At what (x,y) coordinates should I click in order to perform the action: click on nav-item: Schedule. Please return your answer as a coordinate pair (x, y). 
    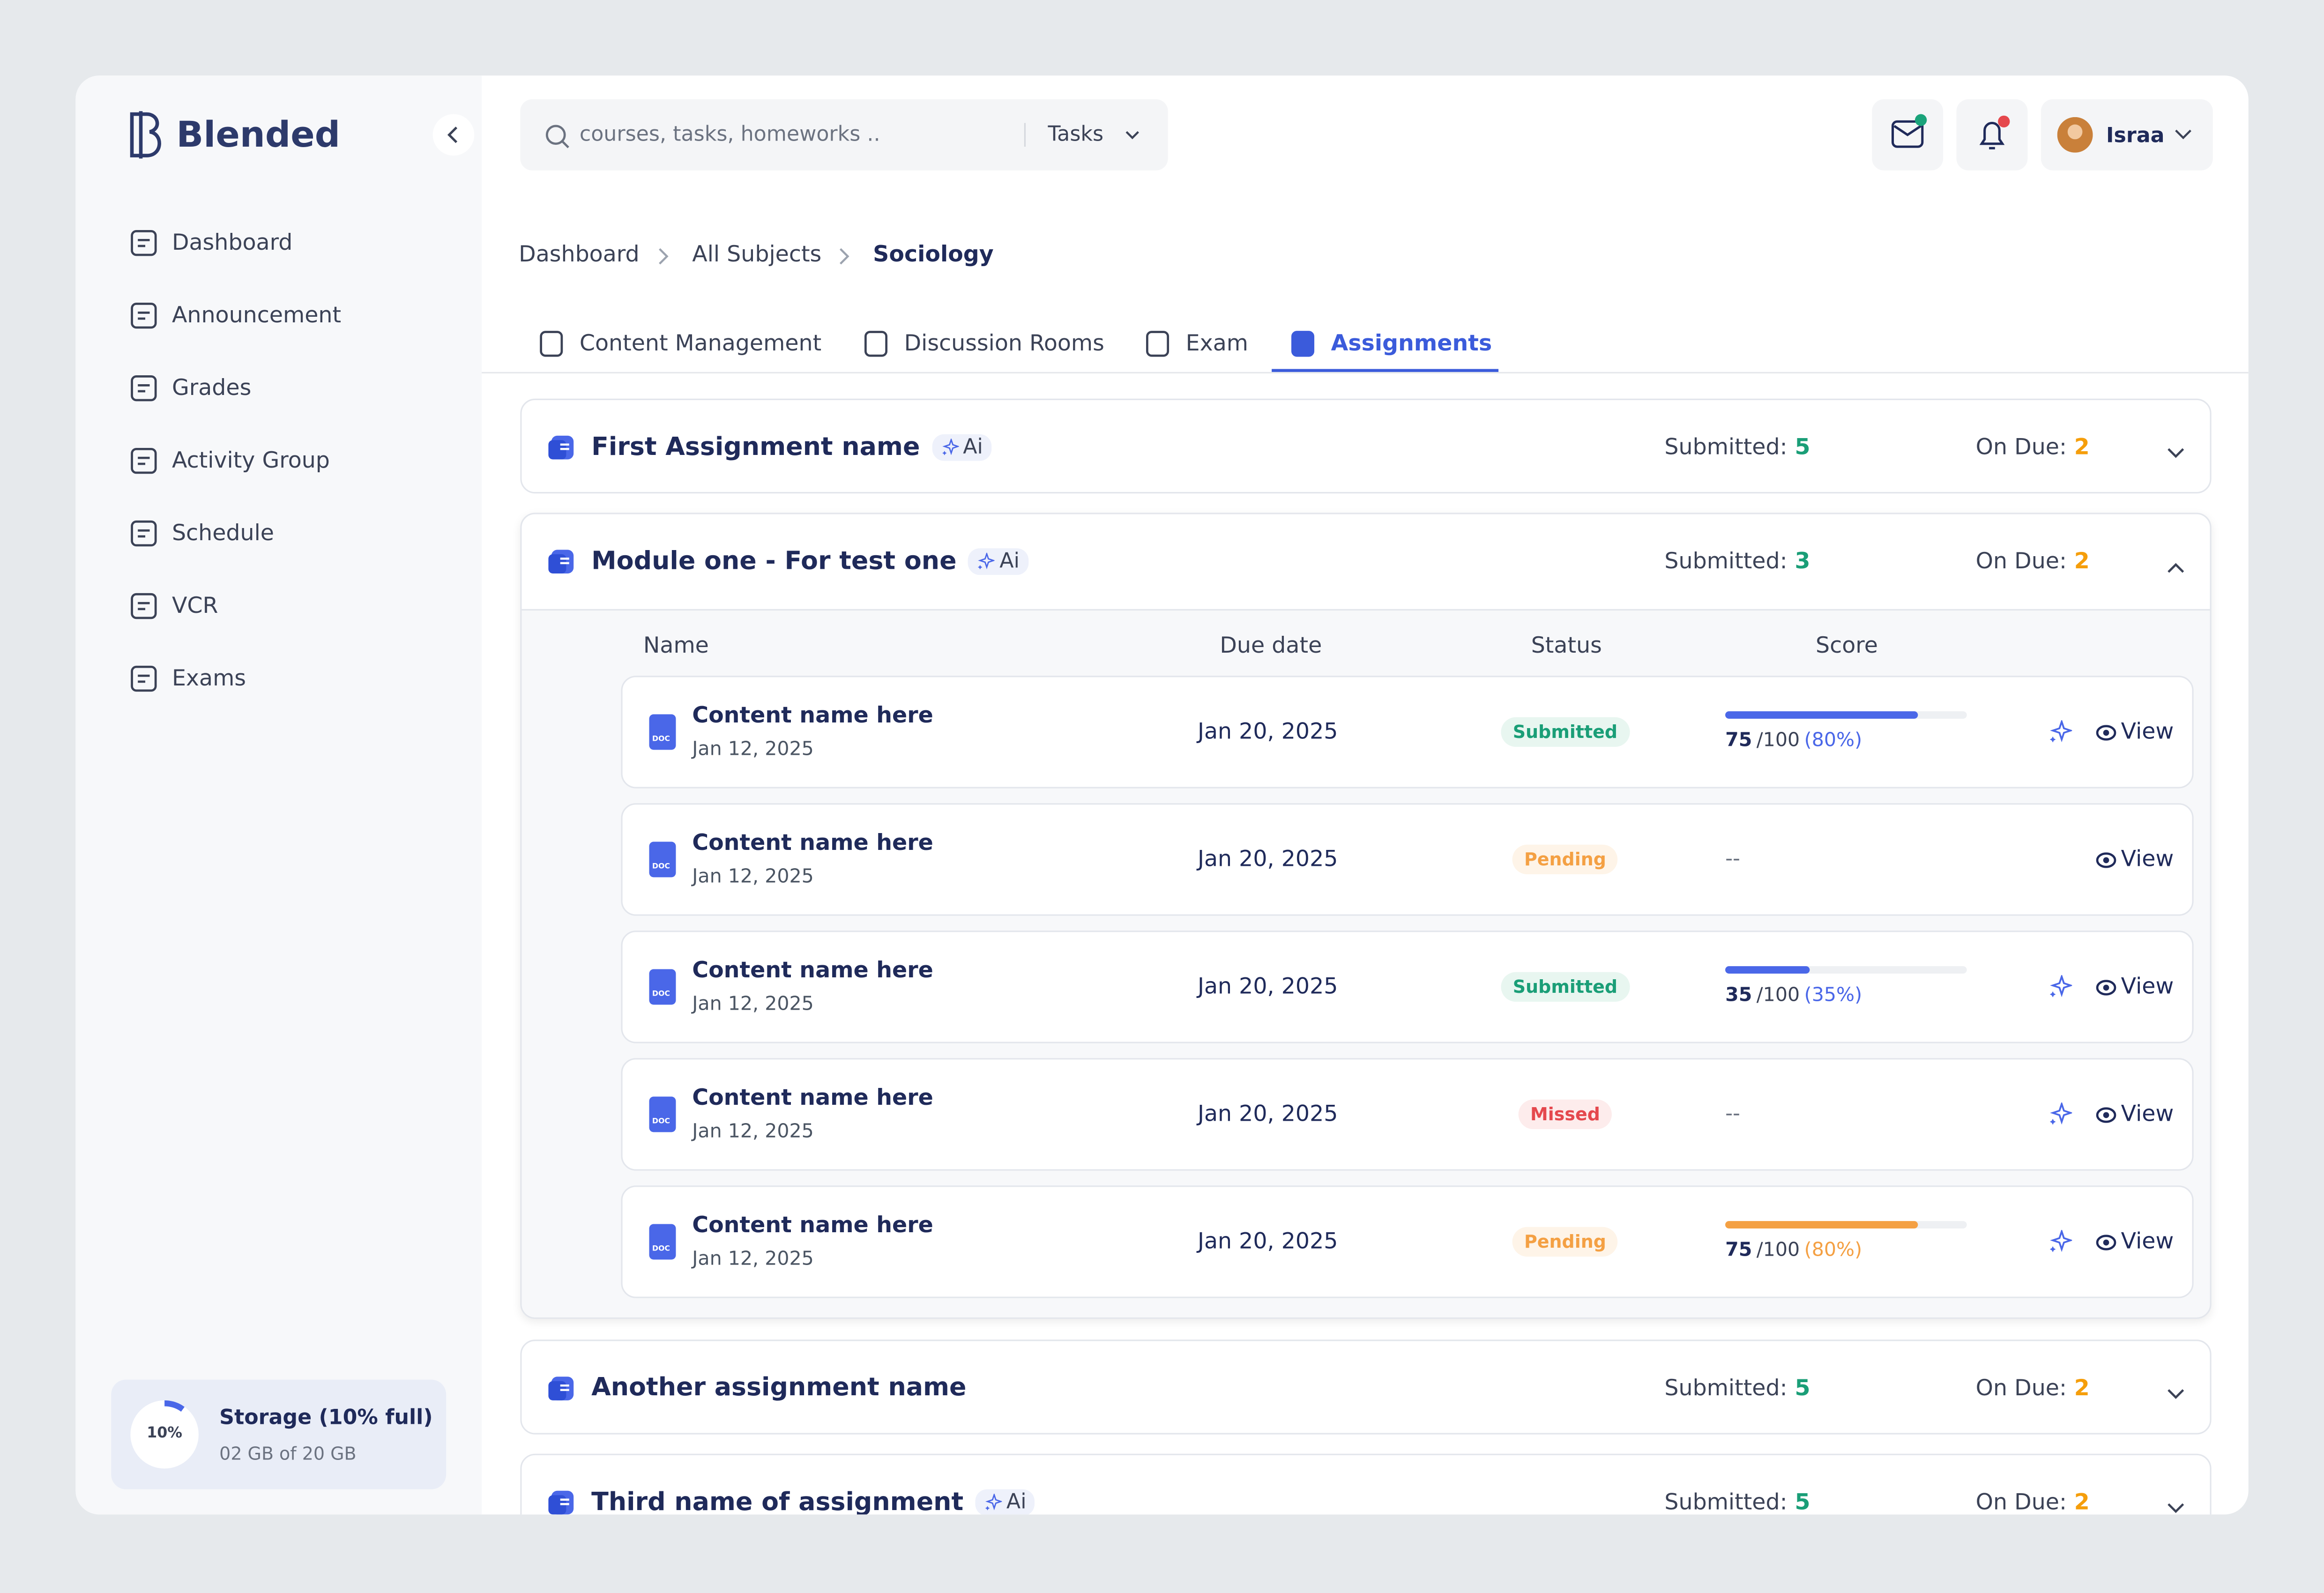
    Looking at the image, I should click on (223, 532).